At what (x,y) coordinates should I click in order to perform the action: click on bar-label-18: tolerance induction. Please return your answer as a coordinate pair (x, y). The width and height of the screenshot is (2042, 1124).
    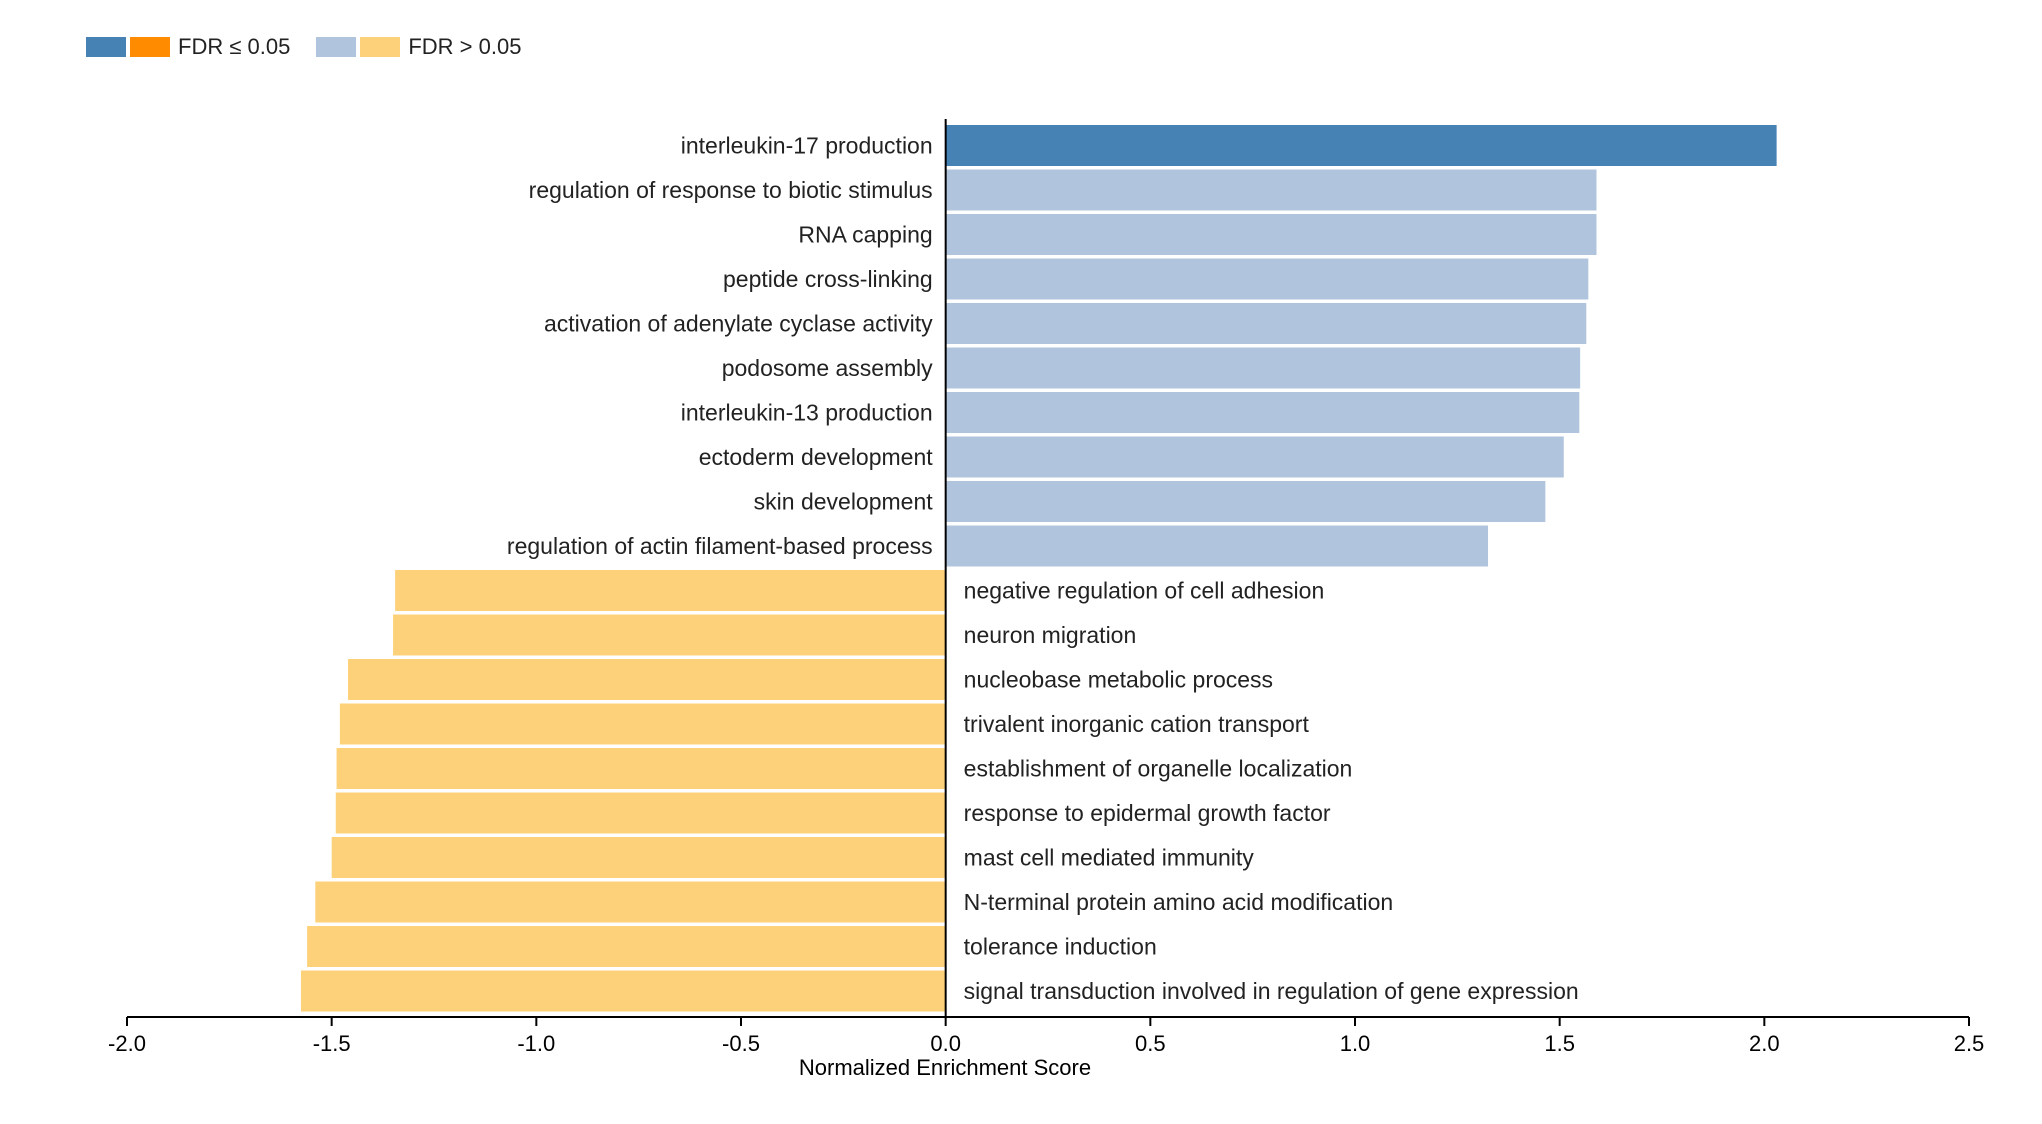
    Looking at the image, I should click on (1060, 947).